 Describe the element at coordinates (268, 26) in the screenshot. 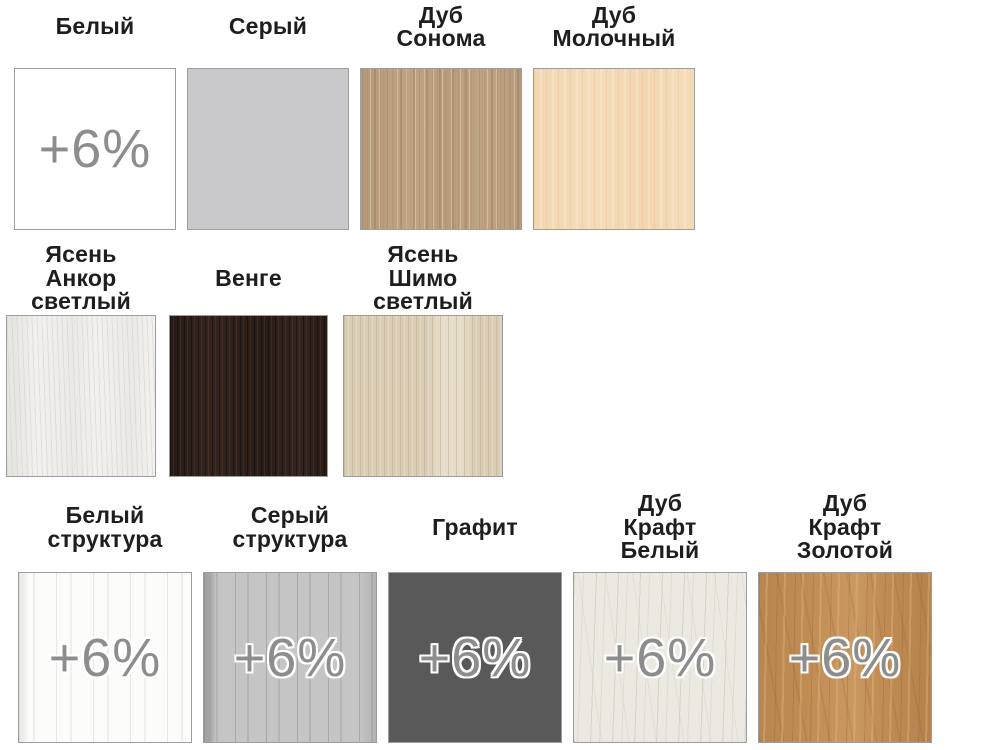

I see `swatch-grey-label: Серый` at that location.